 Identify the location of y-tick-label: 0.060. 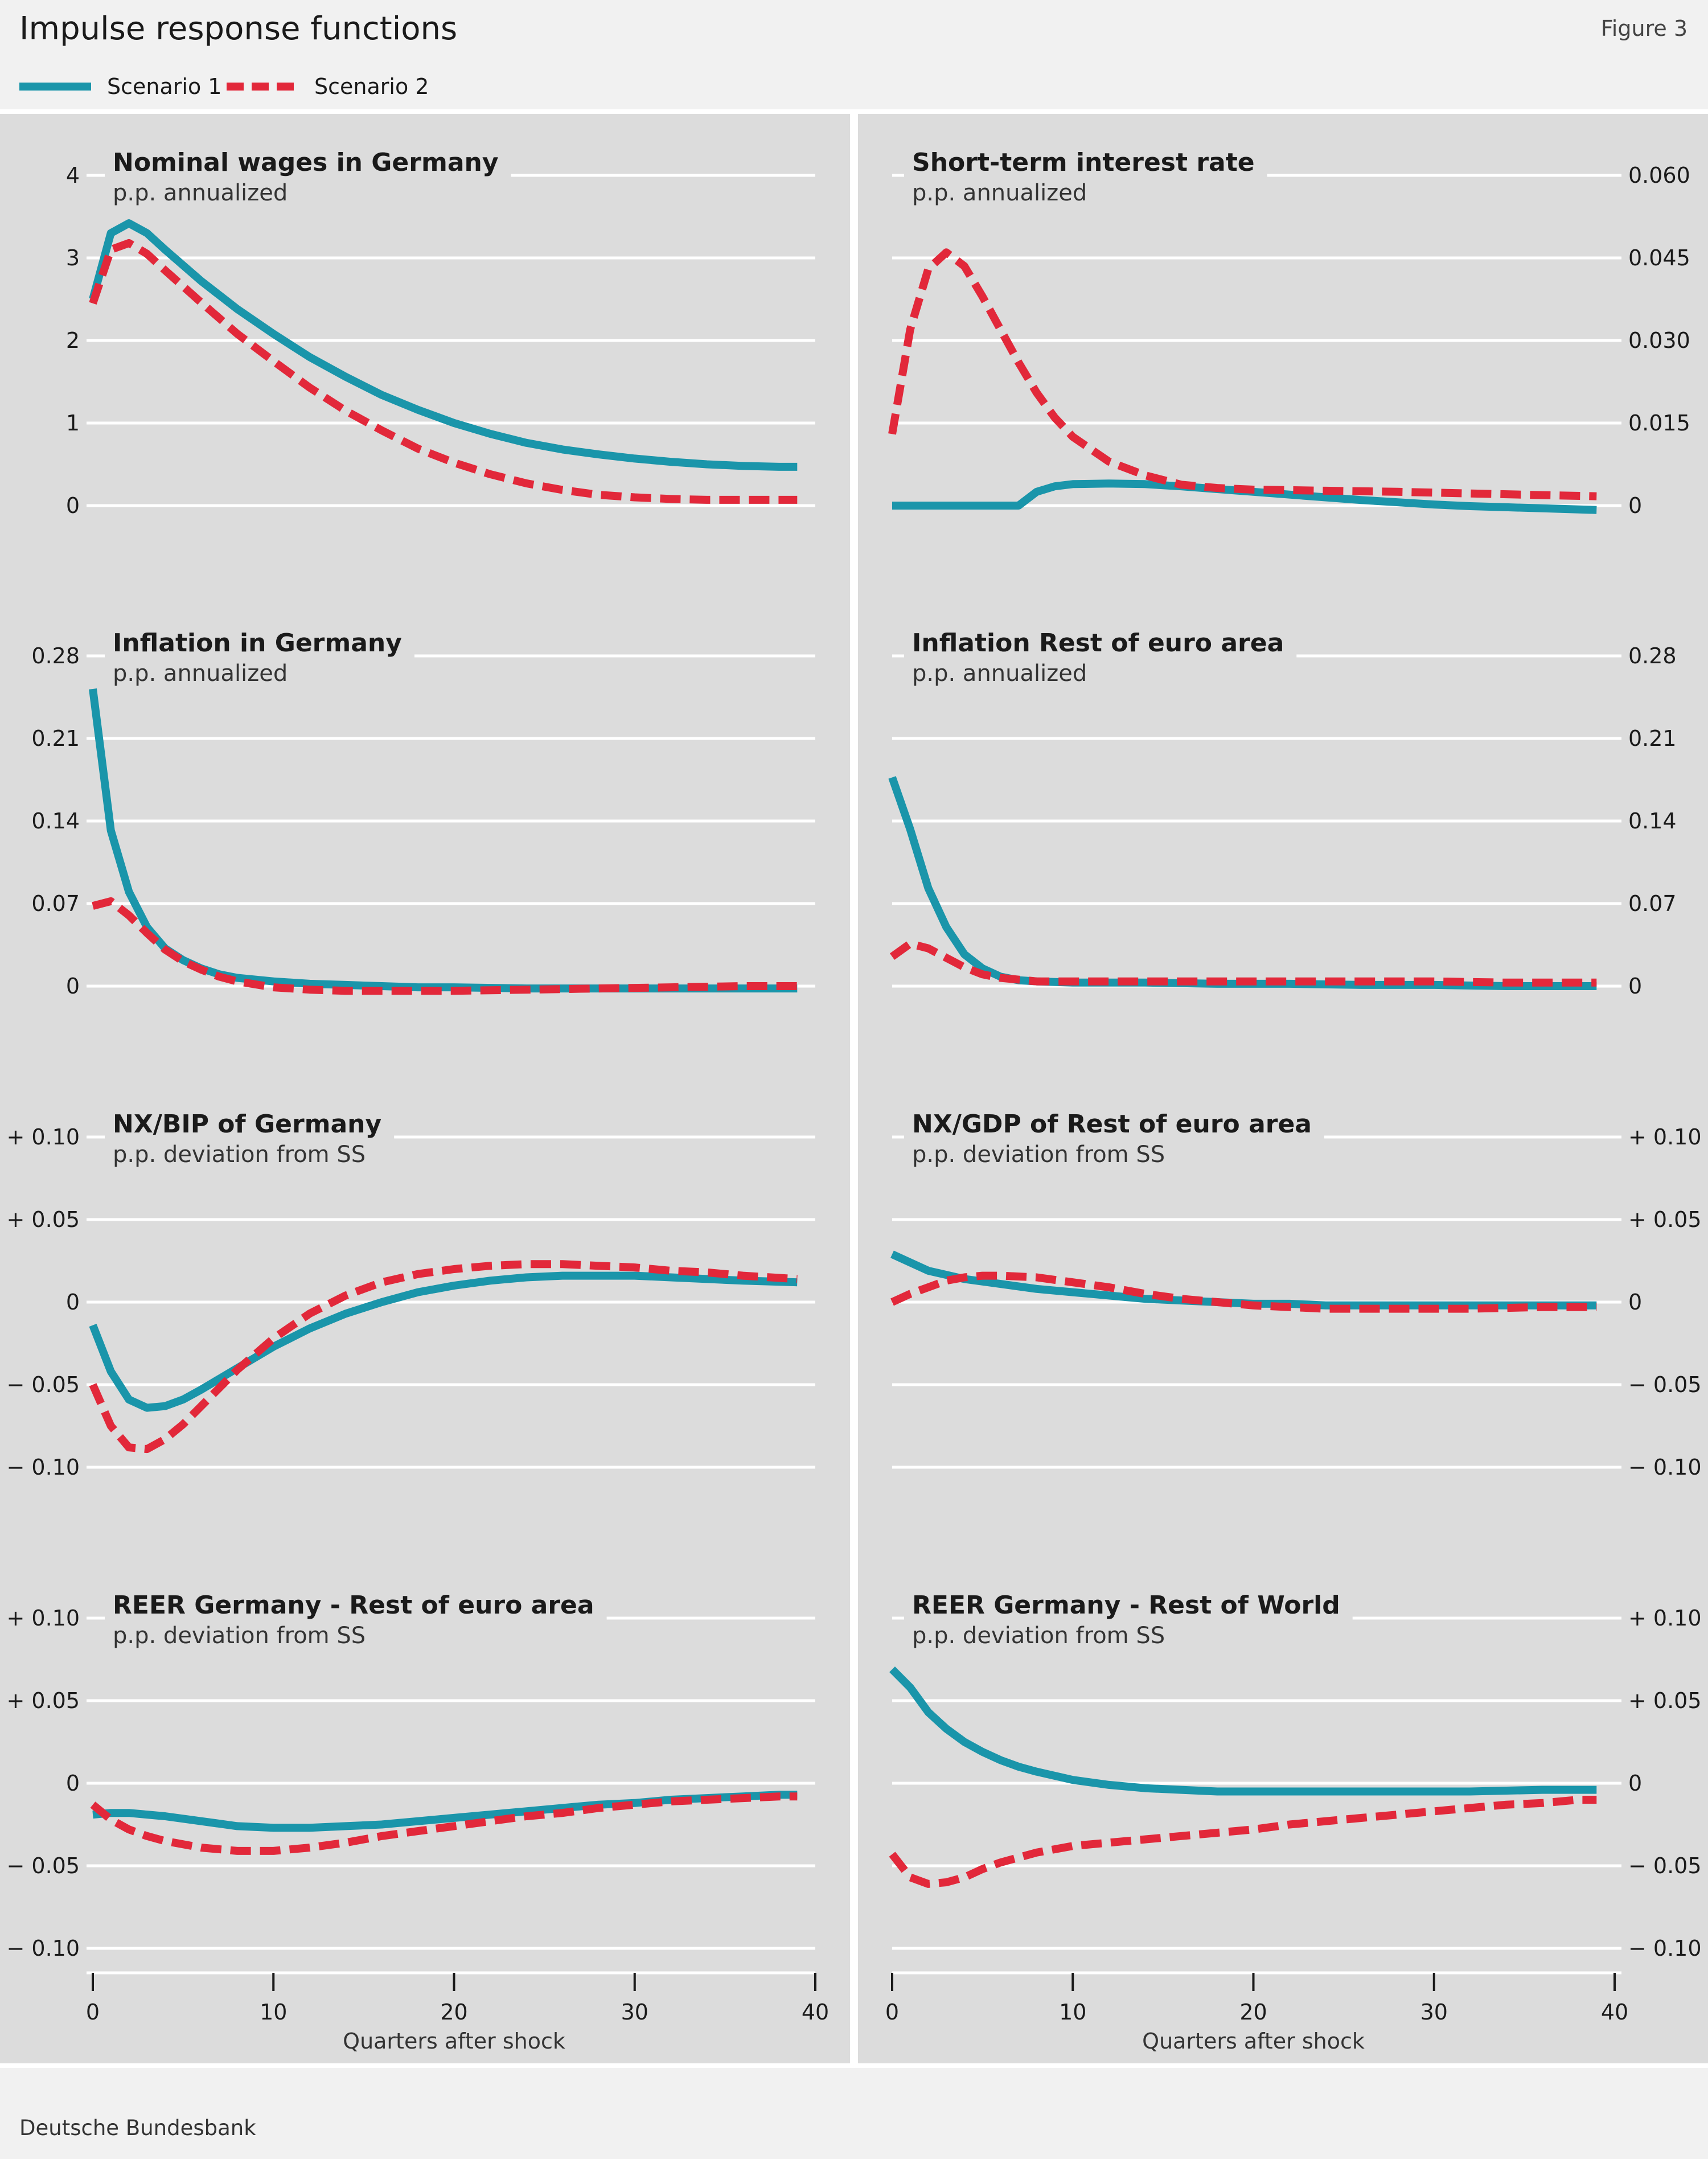
(1659, 175).